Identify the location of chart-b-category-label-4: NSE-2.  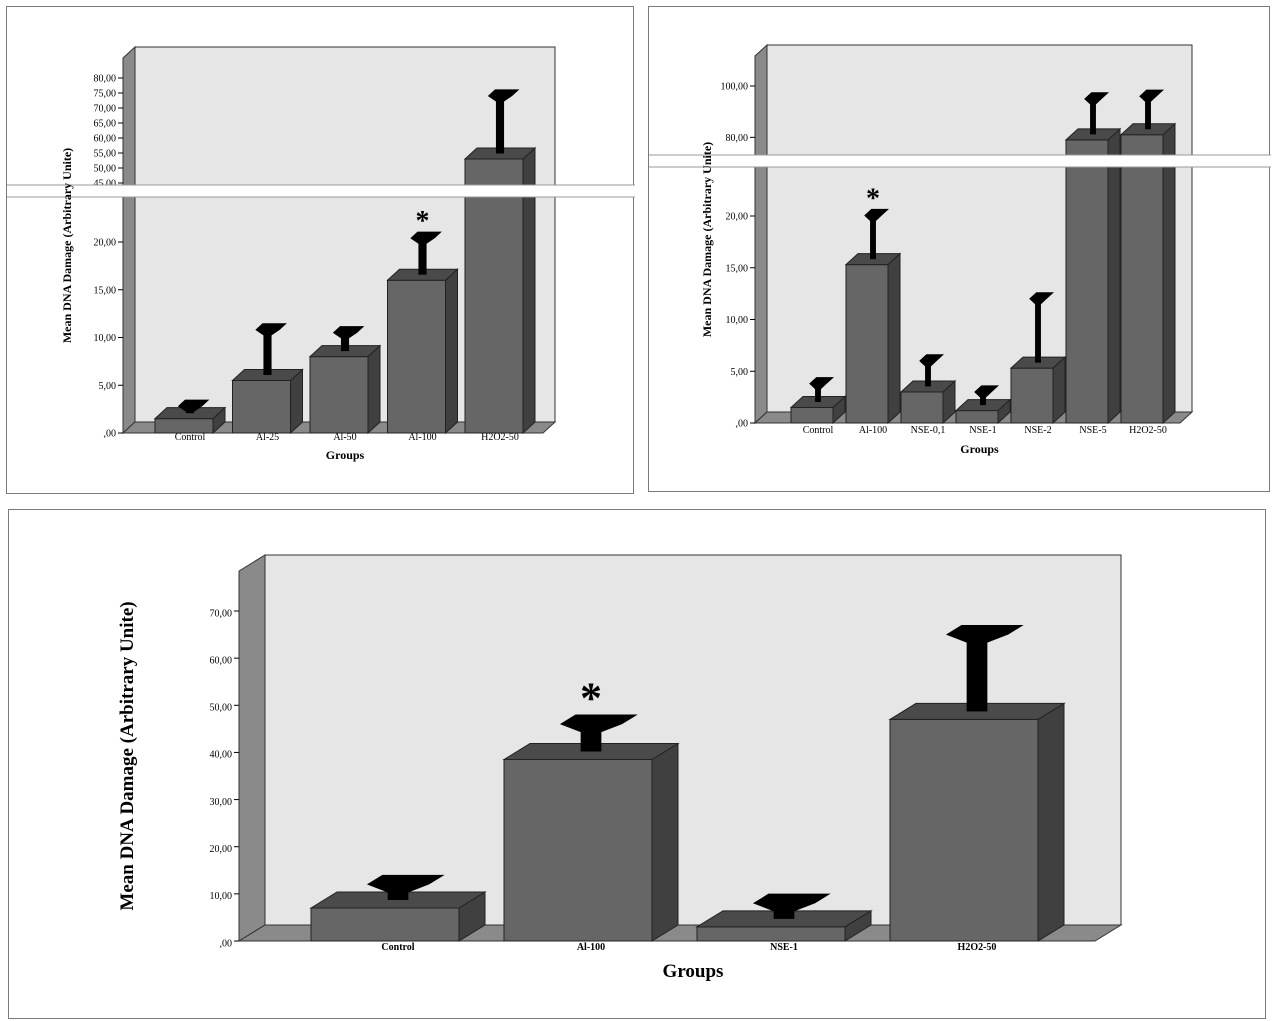
(1037, 430).